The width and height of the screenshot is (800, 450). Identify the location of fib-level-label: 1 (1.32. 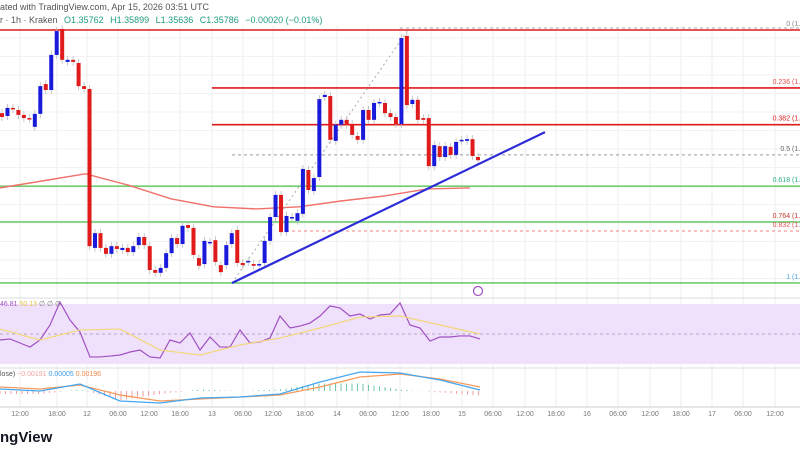
(793, 277).